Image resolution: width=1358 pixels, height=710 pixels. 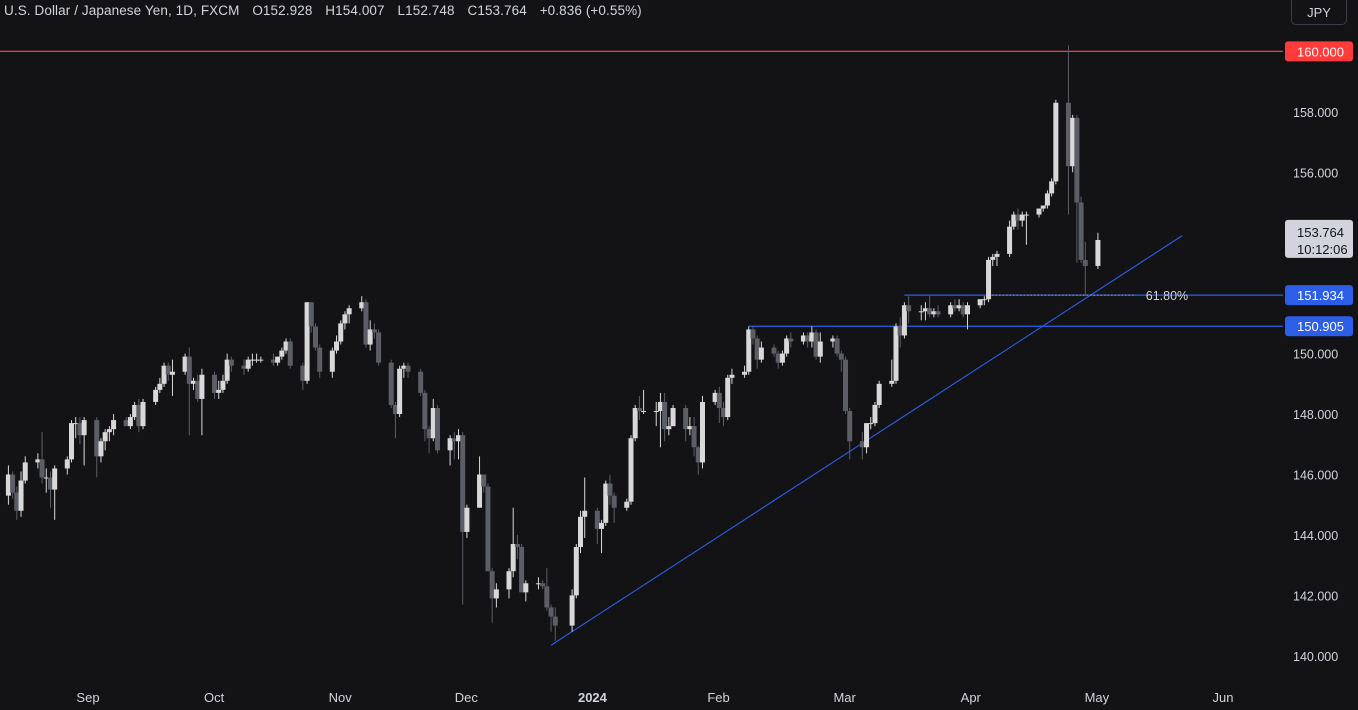 I want to click on x-axis-tick-label: 2024, so click(x=593, y=697).